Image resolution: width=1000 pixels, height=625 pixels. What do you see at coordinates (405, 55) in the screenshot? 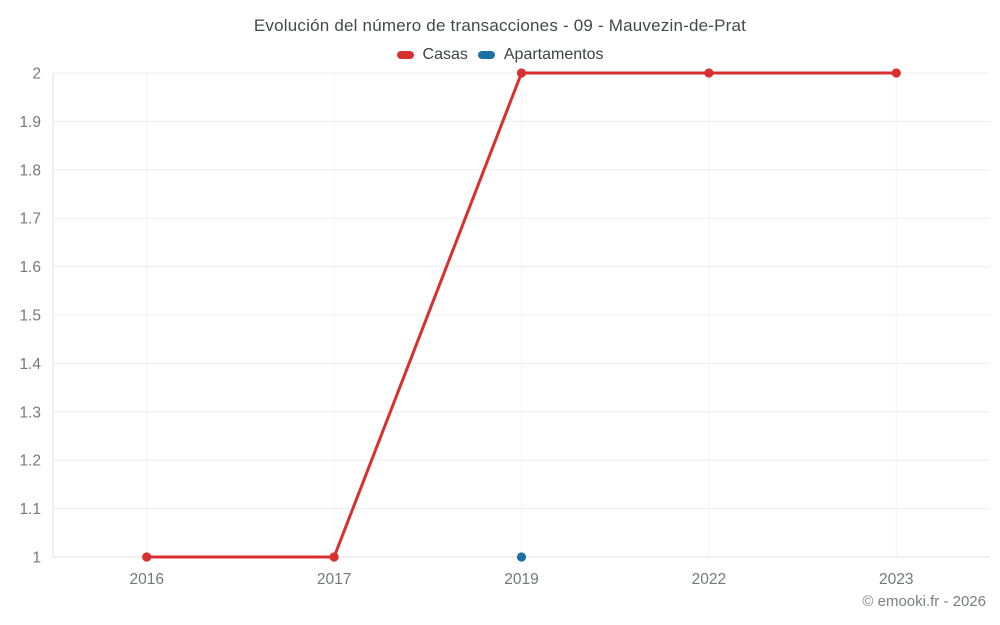
I see `casas-legend-swatch-icon` at bounding box center [405, 55].